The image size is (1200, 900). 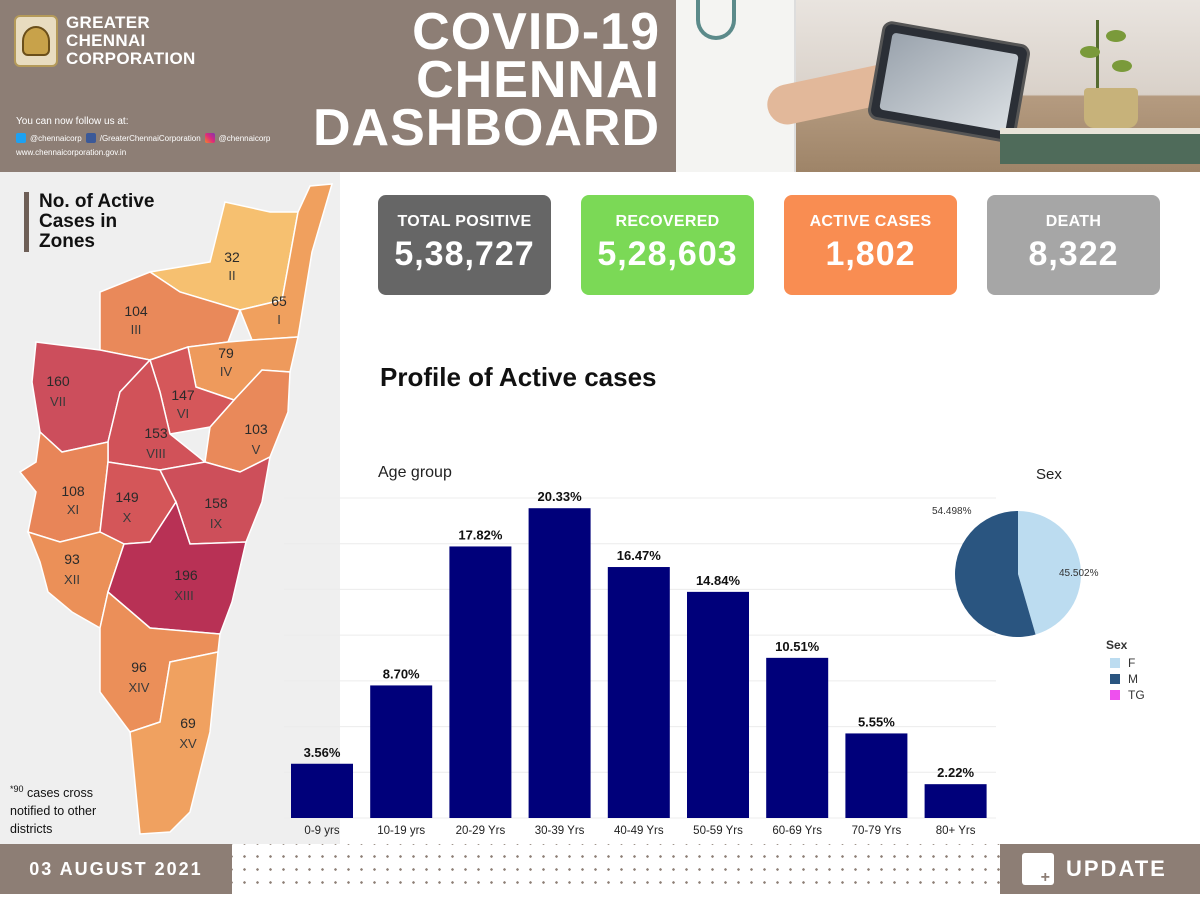 I want to click on age-group-label: Age group, so click(x=415, y=472).